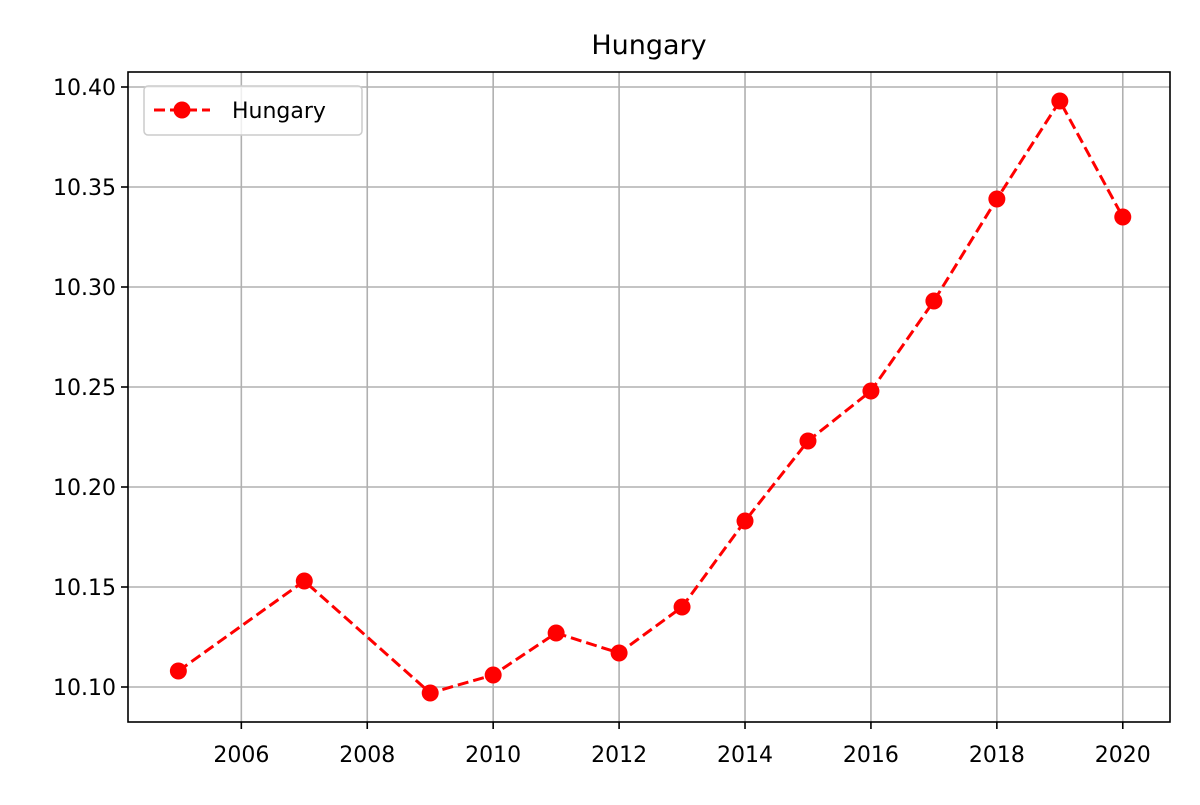  What do you see at coordinates (493, 755) in the screenshot?
I see `x-tick-label: 2010` at bounding box center [493, 755].